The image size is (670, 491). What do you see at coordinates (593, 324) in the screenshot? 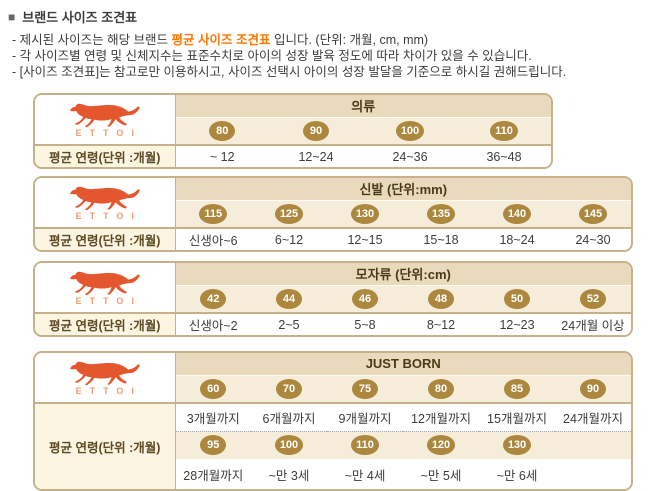
I see `age-value: 24개월 이상` at bounding box center [593, 324].